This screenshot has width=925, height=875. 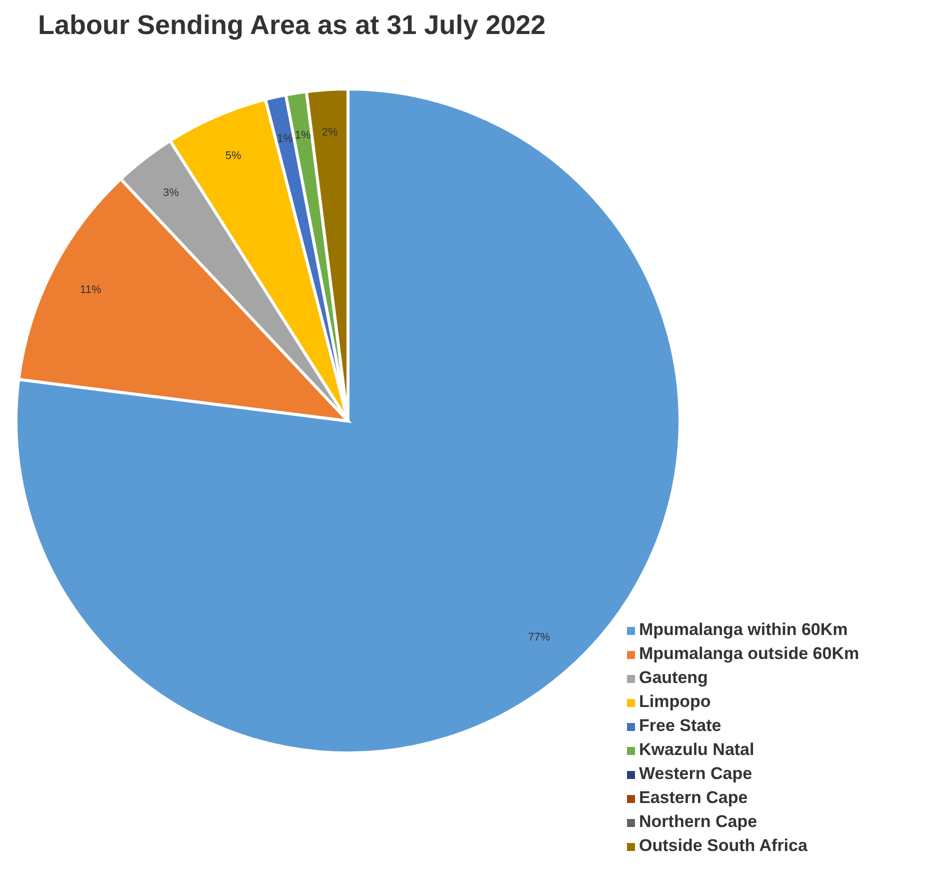 What do you see at coordinates (171, 192) in the screenshot?
I see `data-label: 3%` at bounding box center [171, 192].